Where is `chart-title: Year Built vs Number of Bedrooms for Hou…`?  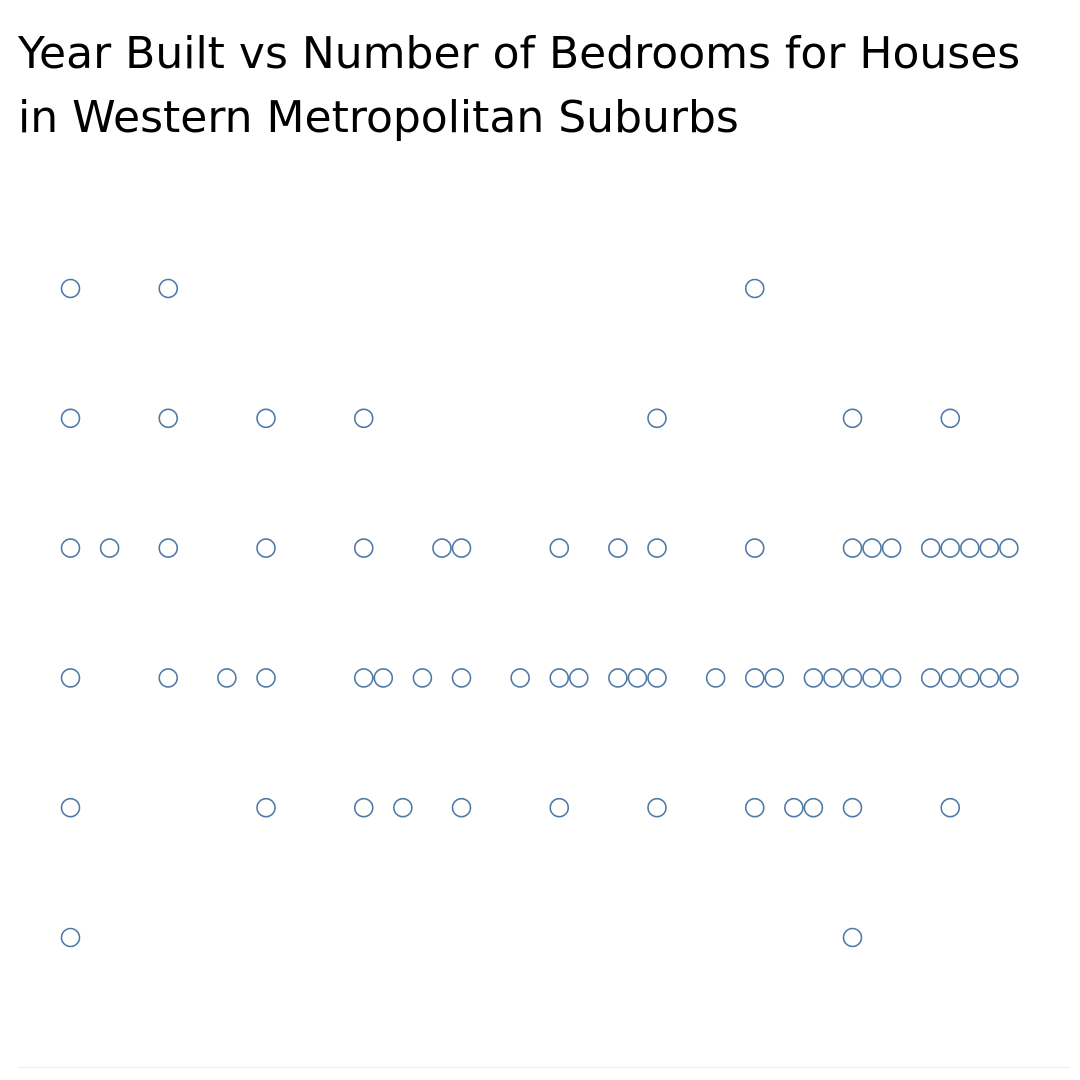 chart-title: Year Built vs Number of Bedrooms for Hou… is located at coordinates (519, 85).